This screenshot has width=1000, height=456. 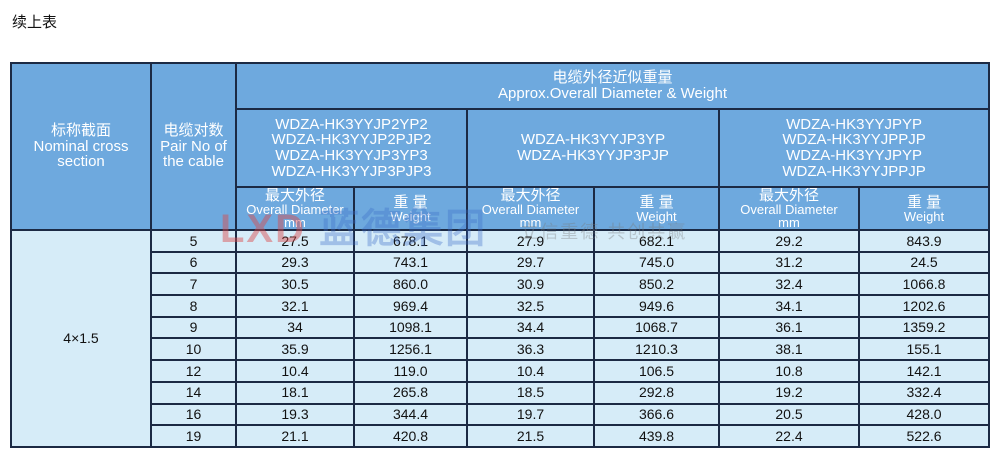 I want to click on model-name: WDZA-HK3YYJP3PJP, so click(x=593, y=155).